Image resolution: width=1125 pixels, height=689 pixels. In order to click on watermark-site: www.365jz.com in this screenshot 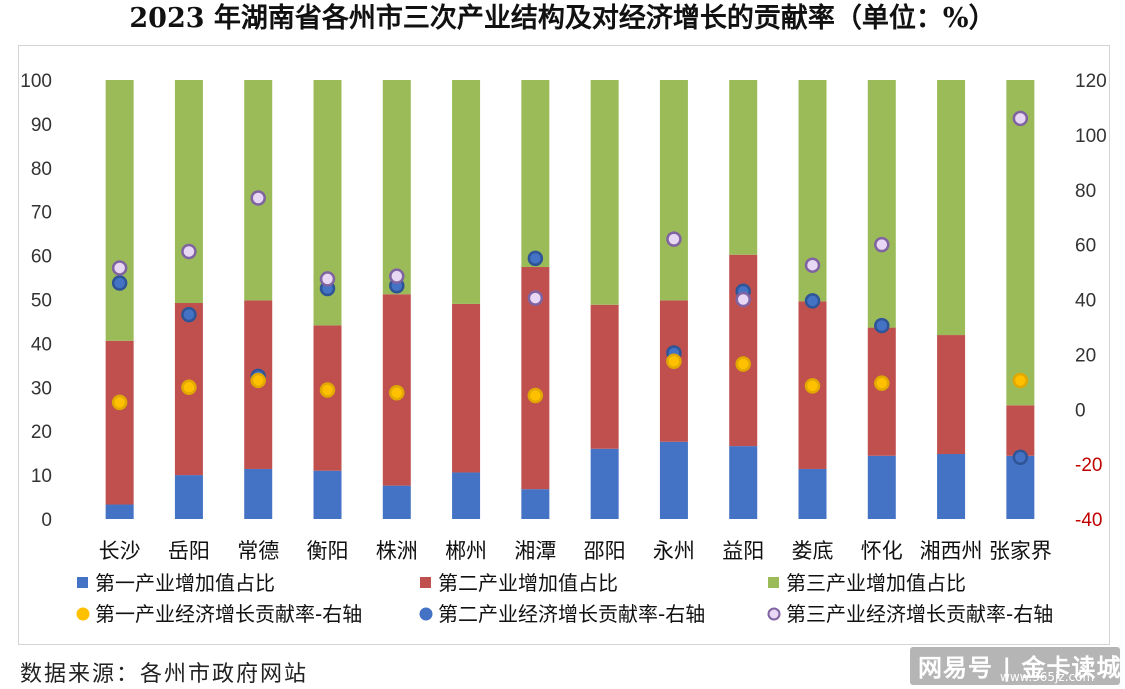, I will do `click(1047, 677)`.